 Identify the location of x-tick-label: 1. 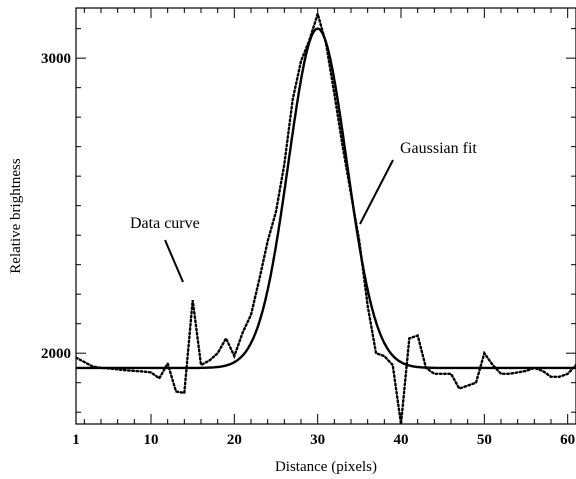
(76, 440).